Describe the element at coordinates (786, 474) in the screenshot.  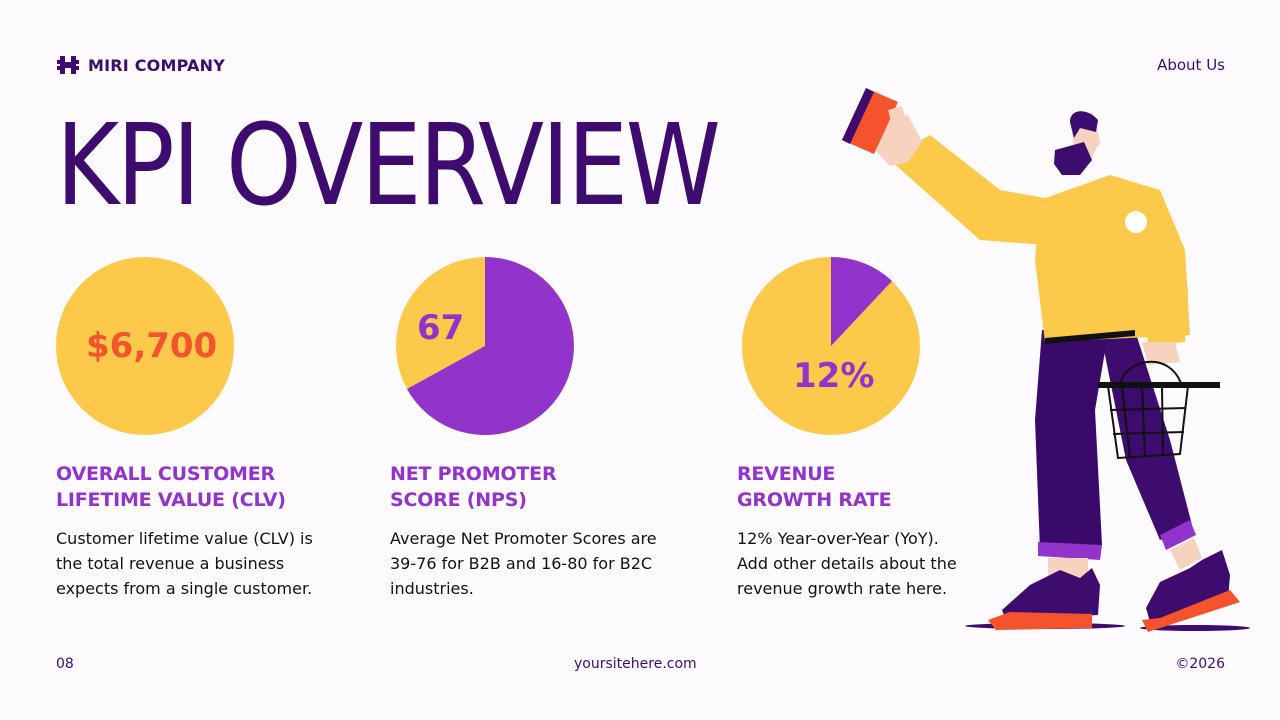
I see `revenue-heading-line1: REVENUE` at that location.